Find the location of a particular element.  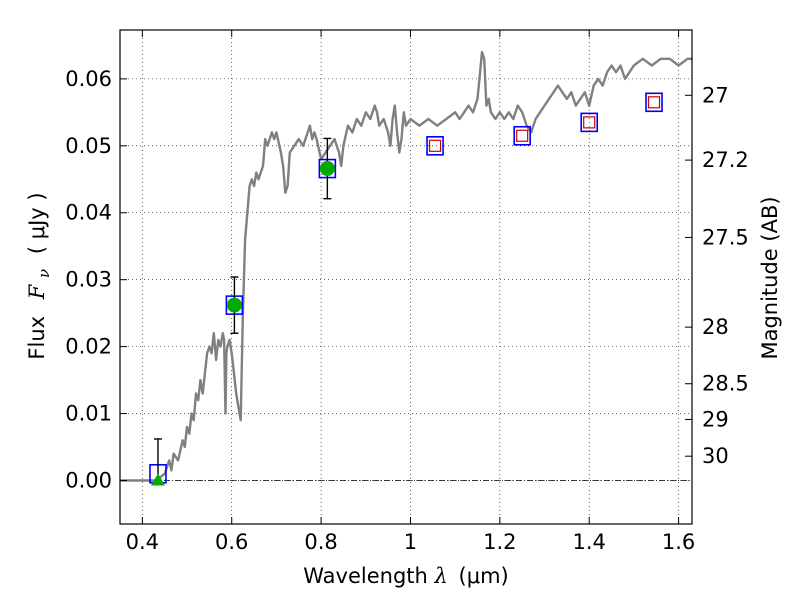

x-axis-title: Wavelength λ (μm) is located at coordinates (405, 576).